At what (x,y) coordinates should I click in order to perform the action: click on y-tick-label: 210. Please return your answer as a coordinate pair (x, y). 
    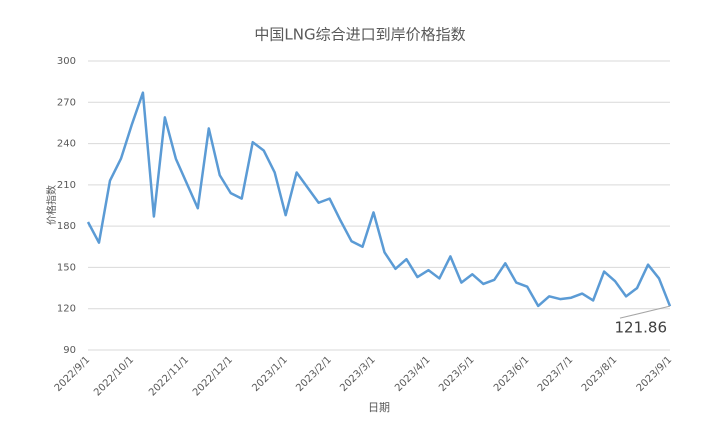
    Looking at the image, I should click on (66, 185).